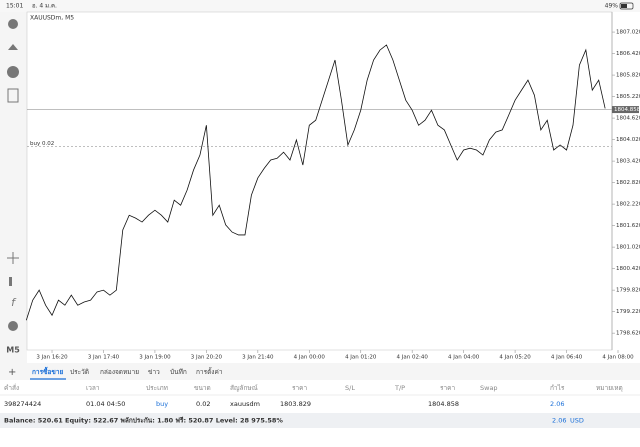 The width and height of the screenshot is (640, 447). What do you see at coordinates (577, 421) in the screenshot?
I see `currency: USD` at bounding box center [577, 421].